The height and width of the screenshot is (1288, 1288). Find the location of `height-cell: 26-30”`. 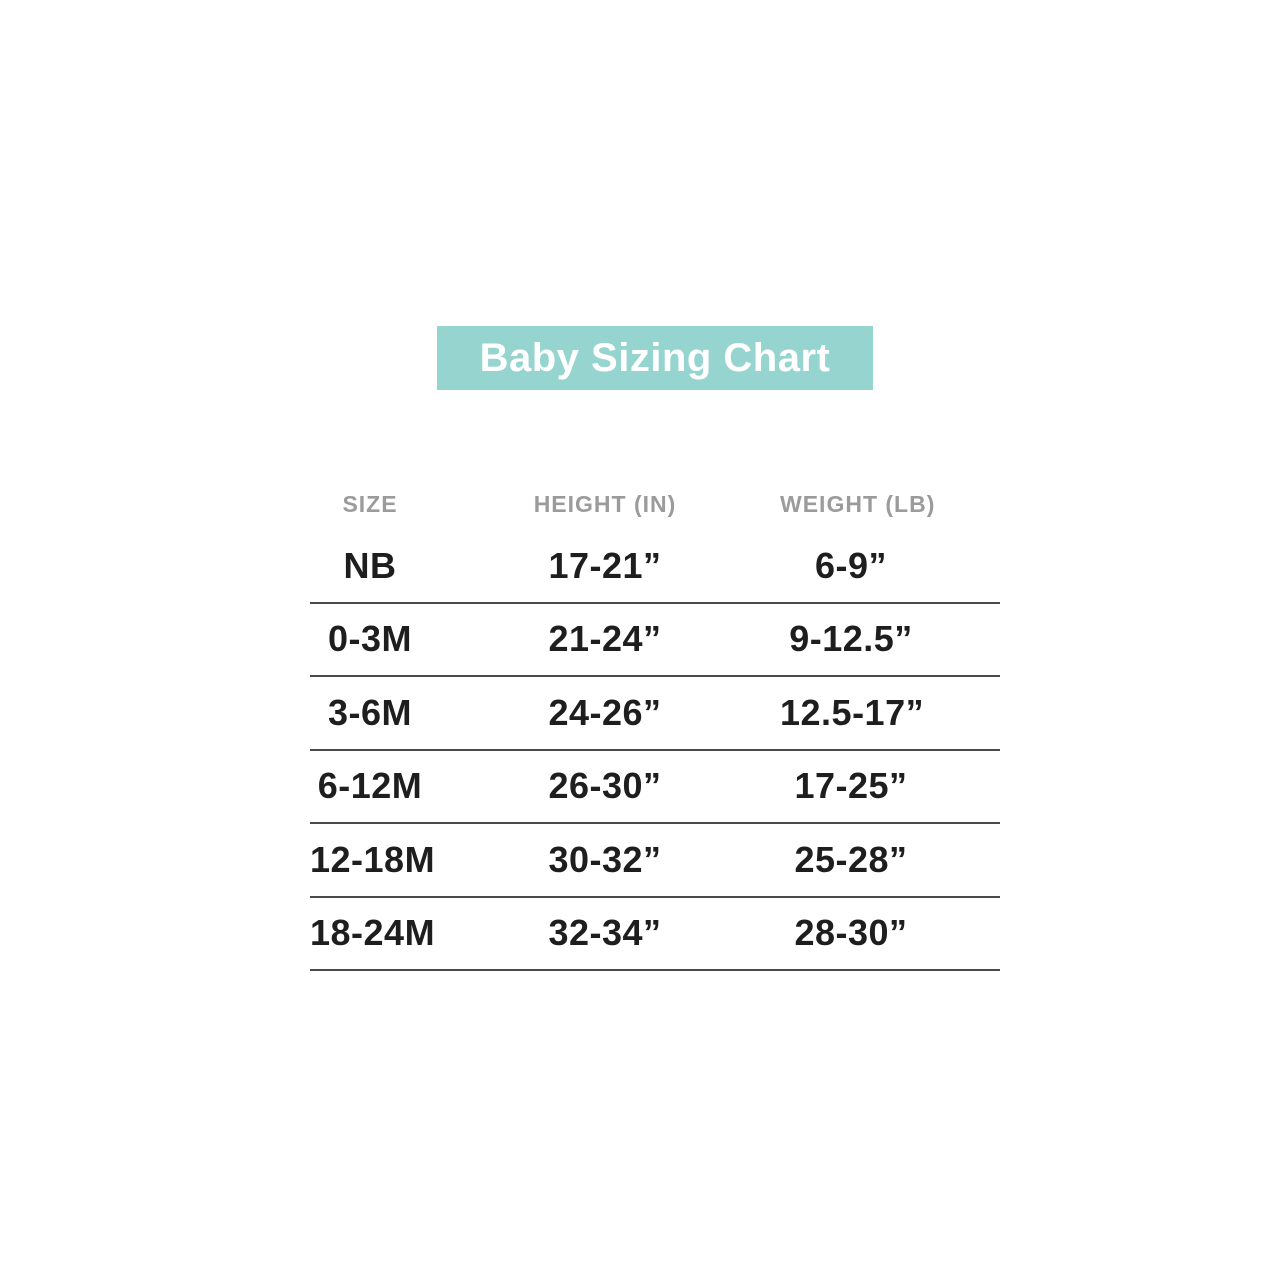

height-cell: 26-30” is located at coordinates (605, 786).